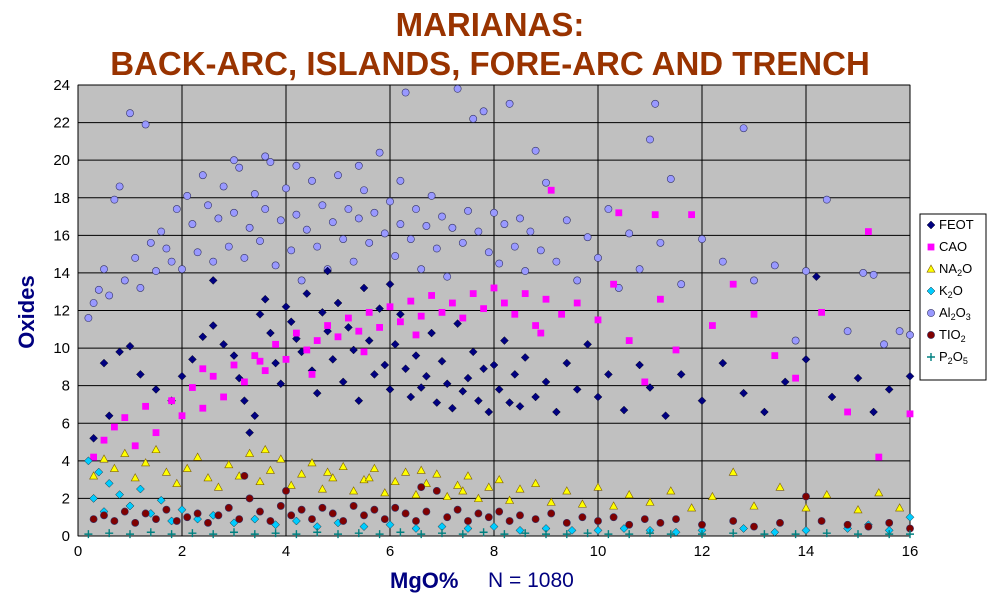 The width and height of the screenshot is (990, 598). Describe the element at coordinates (931, 247) in the screenshot. I see `legend-marker-cao` at that location.